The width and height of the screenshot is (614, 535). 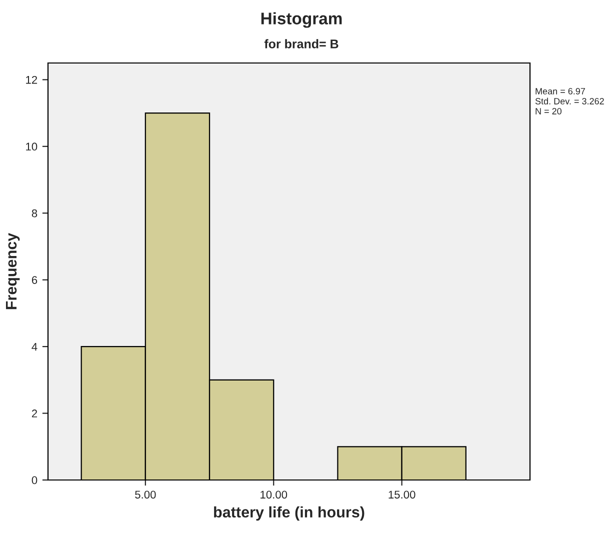 I want to click on y-tick-label: 10, so click(x=32, y=146).